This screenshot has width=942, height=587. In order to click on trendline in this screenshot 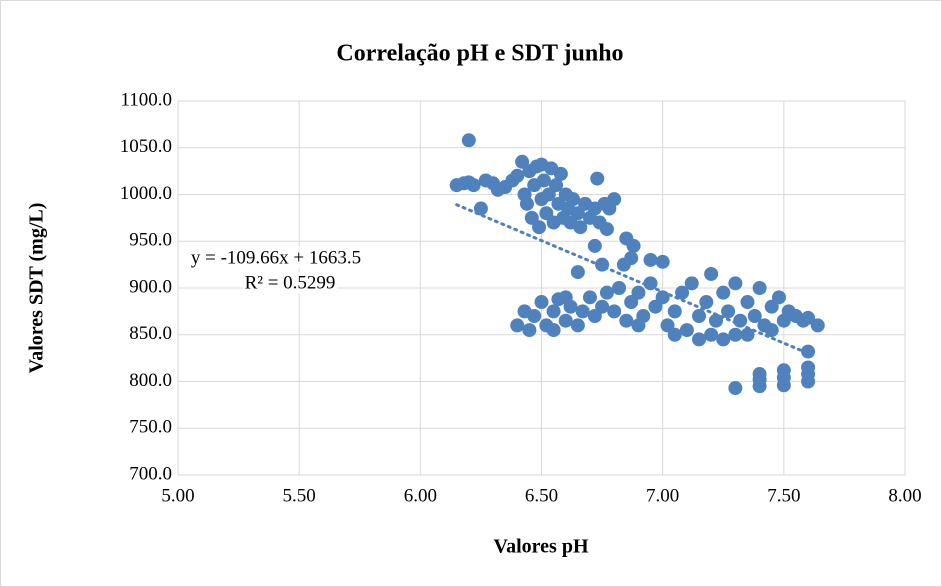, I will do `click(632, 279)`.